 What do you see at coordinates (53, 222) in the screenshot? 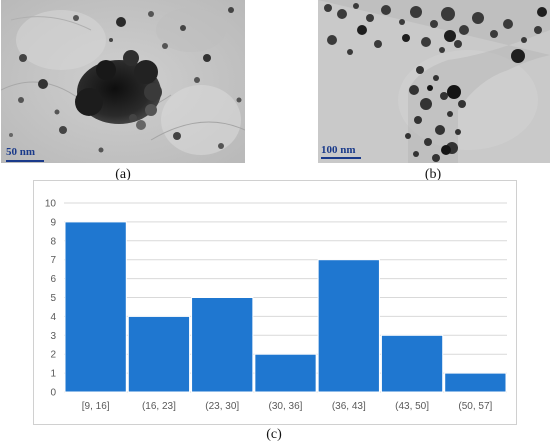
I see `y-tick-label: 9` at bounding box center [53, 222].